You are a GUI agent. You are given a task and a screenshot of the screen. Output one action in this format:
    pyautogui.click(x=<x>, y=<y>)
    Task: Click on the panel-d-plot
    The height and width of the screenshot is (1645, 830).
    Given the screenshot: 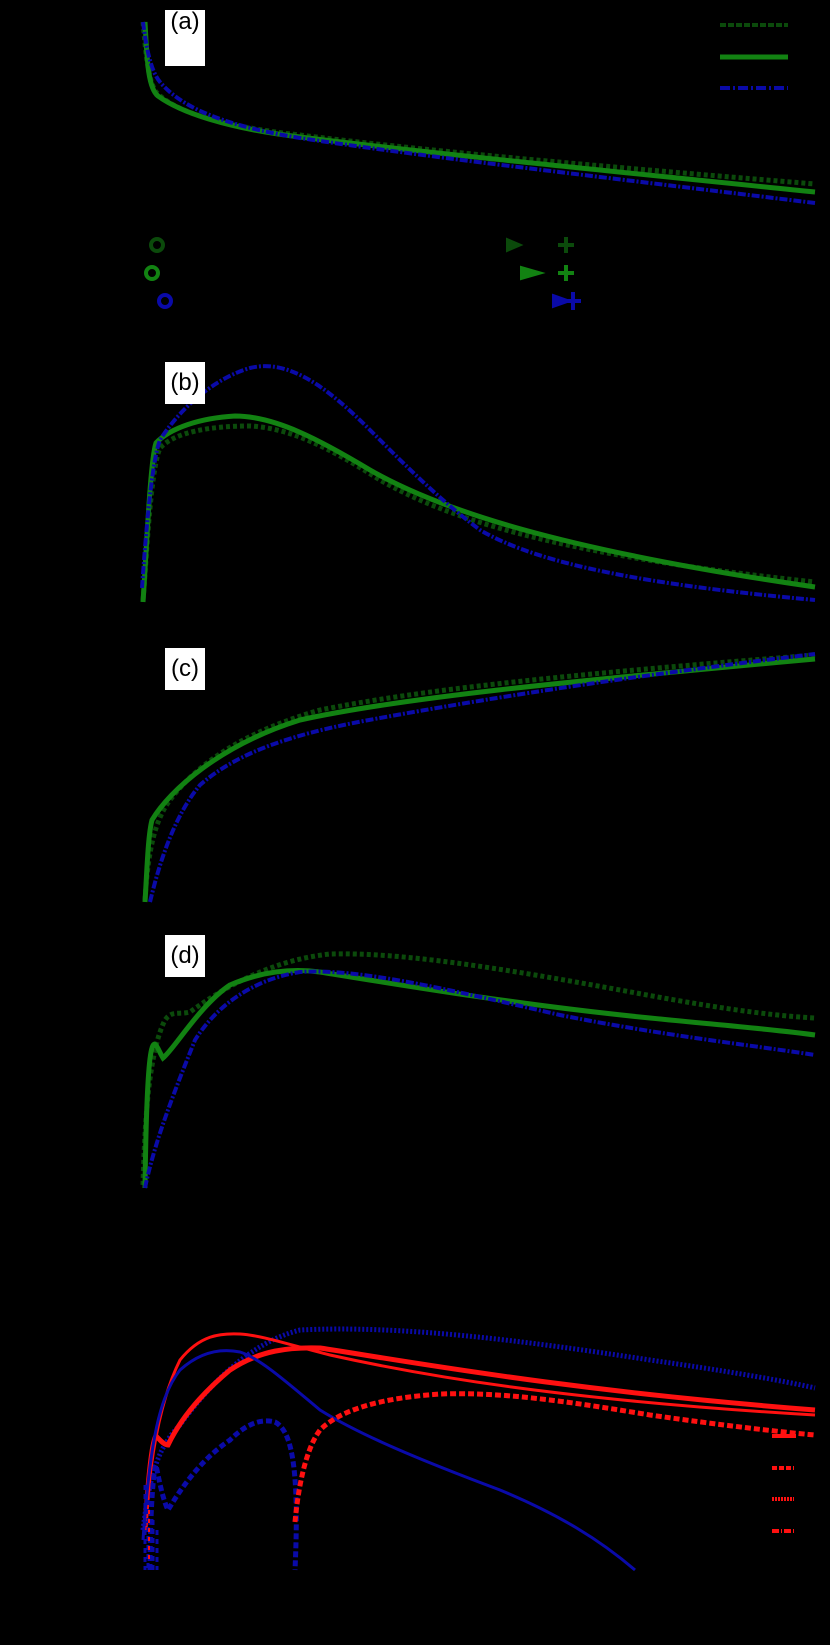 What is the action you would take?
    pyautogui.click(x=478, y=1070)
    